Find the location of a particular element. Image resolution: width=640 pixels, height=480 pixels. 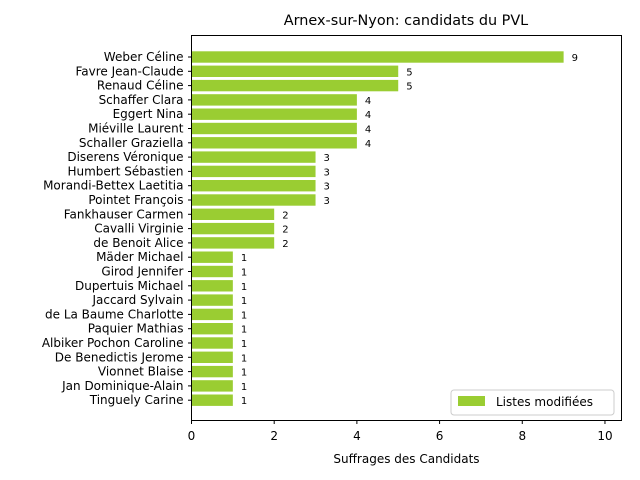

x-tick-label: 4 is located at coordinates (357, 436).